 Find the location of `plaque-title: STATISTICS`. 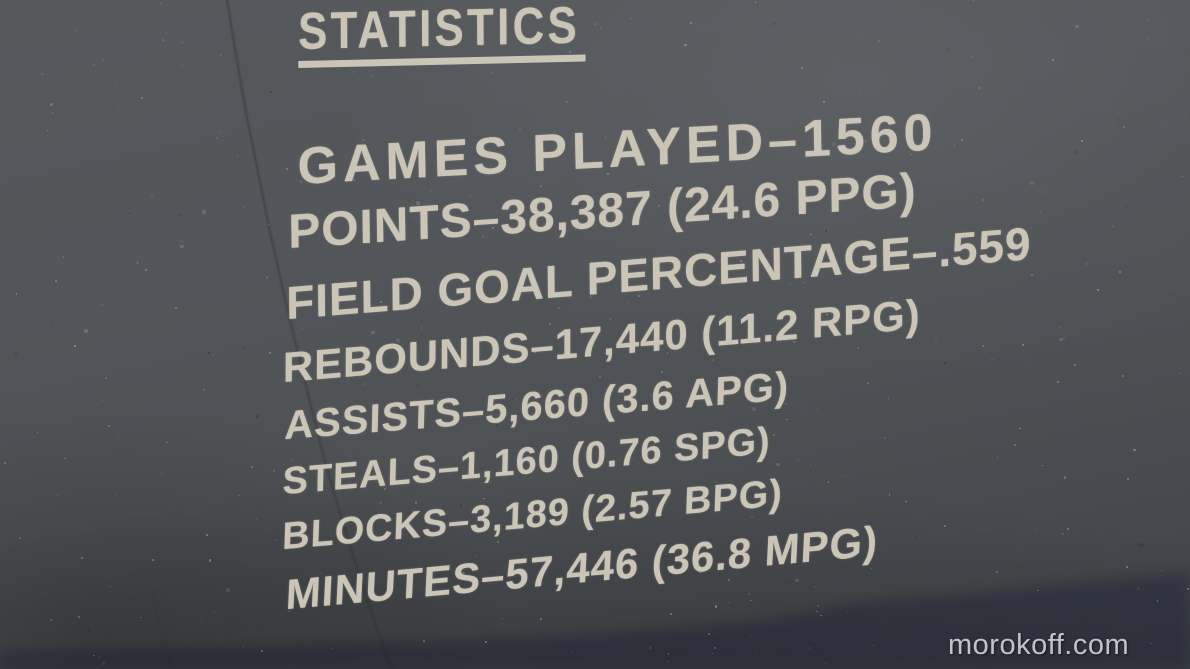

plaque-title: STATISTICS is located at coordinates (442, 34).